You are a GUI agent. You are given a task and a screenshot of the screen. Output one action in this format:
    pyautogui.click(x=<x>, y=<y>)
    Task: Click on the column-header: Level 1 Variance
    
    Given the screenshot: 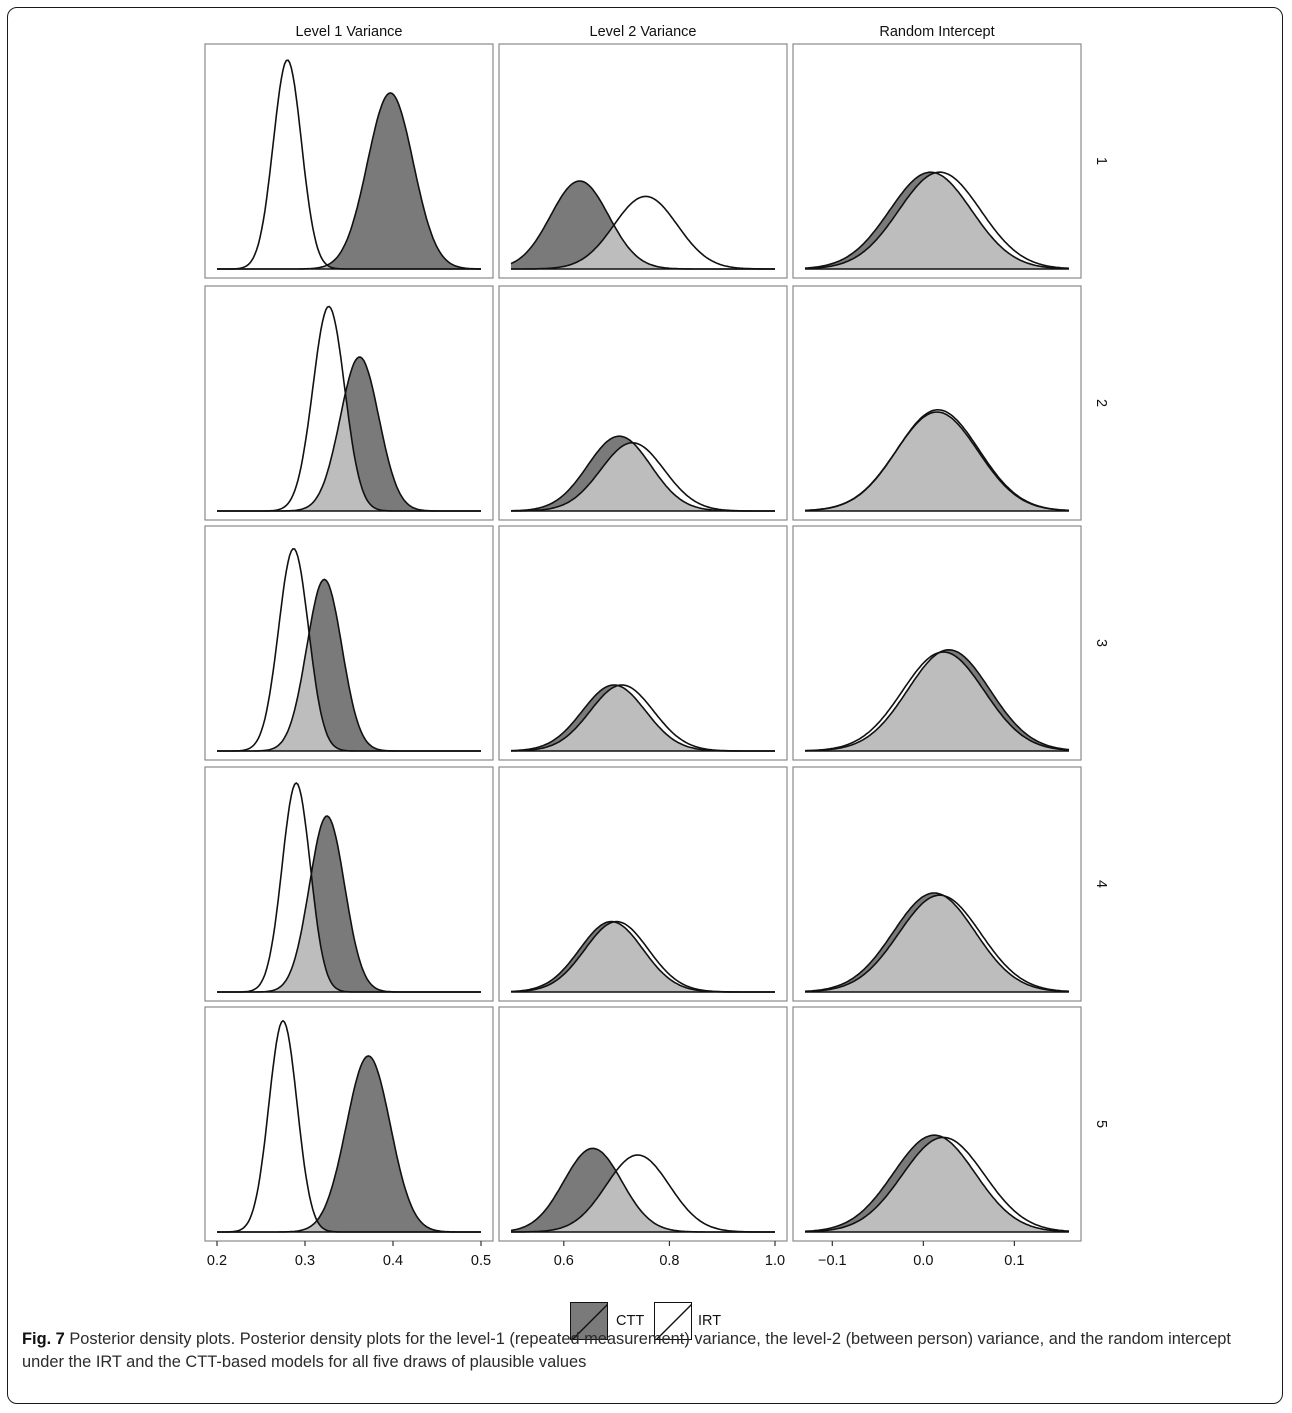 What is the action you would take?
    pyautogui.click(x=349, y=32)
    